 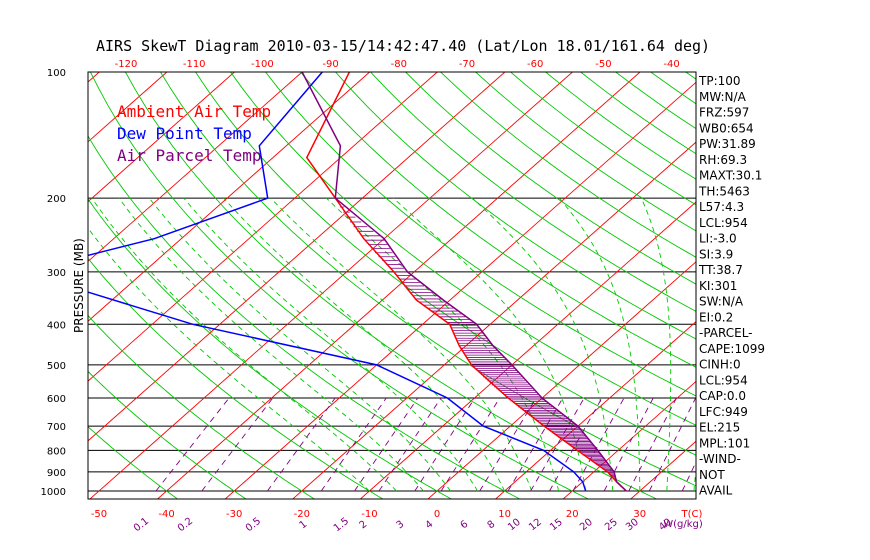 I want to click on mixing-ratio-label: 6, so click(x=465, y=525).